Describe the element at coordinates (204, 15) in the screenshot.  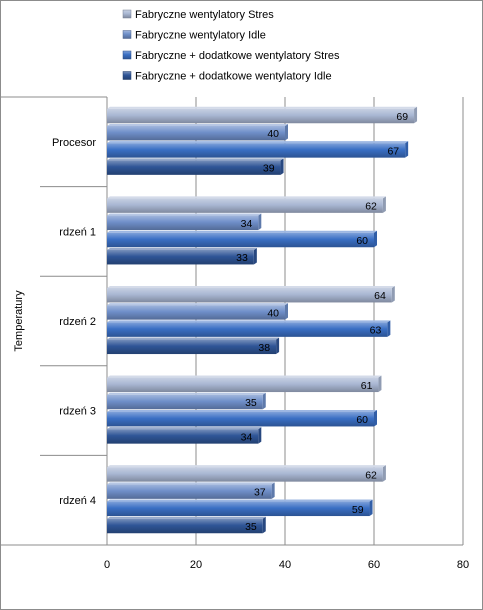
I see `legend-label: Fabryczne wentylatory Stres` at that location.